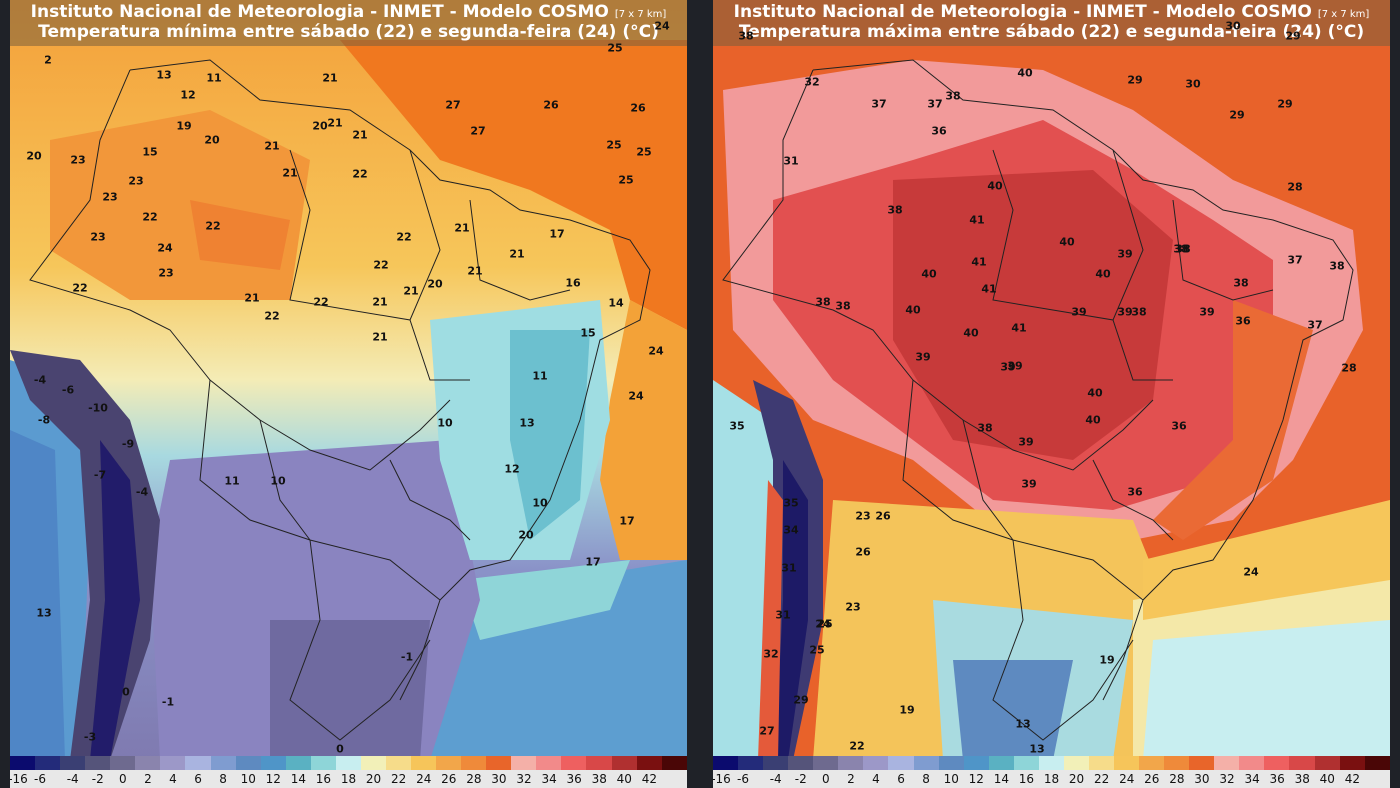  I want to click on temperature-label: 35, so click(737, 426).